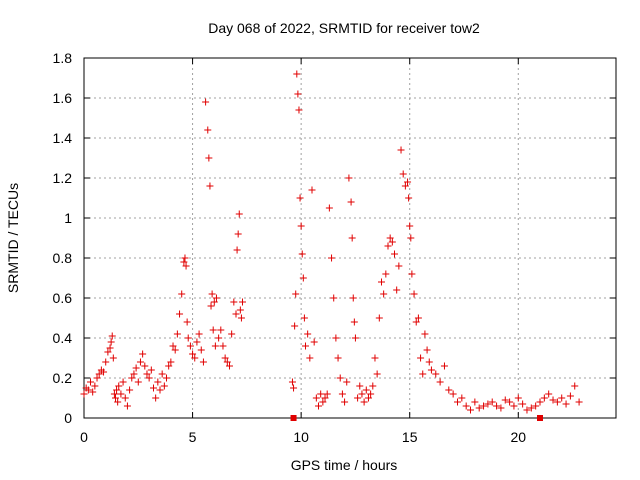  Describe the element at coordinates (540, 418) in the screenshot. I see `outlier-point` at that location.